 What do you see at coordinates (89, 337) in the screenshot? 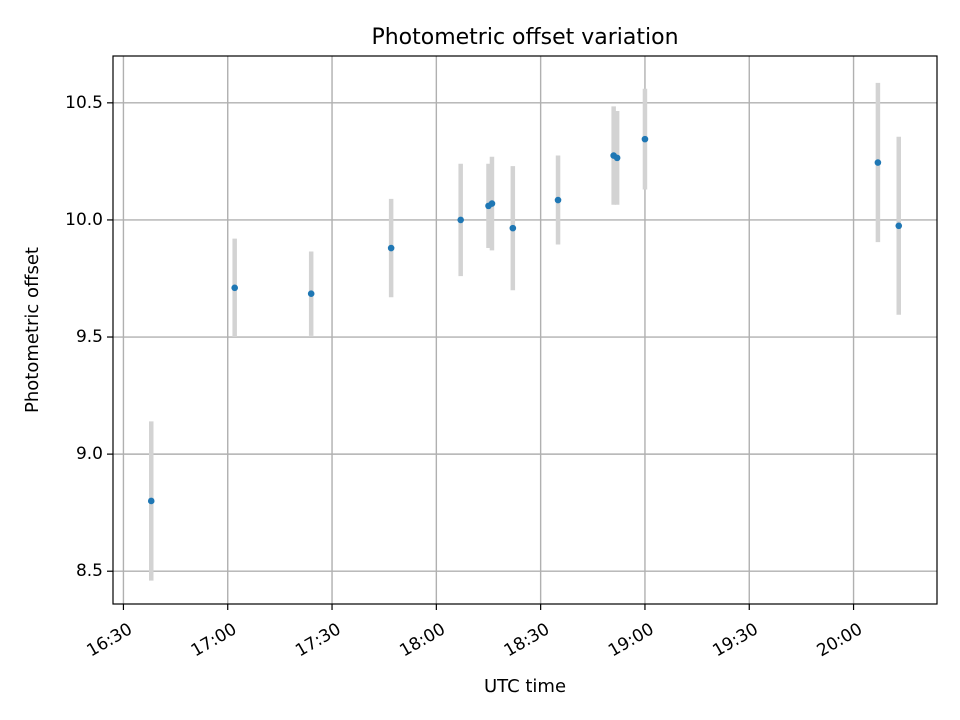
I see `y-tick-label: 9.5` at bounding box center [89, 337].